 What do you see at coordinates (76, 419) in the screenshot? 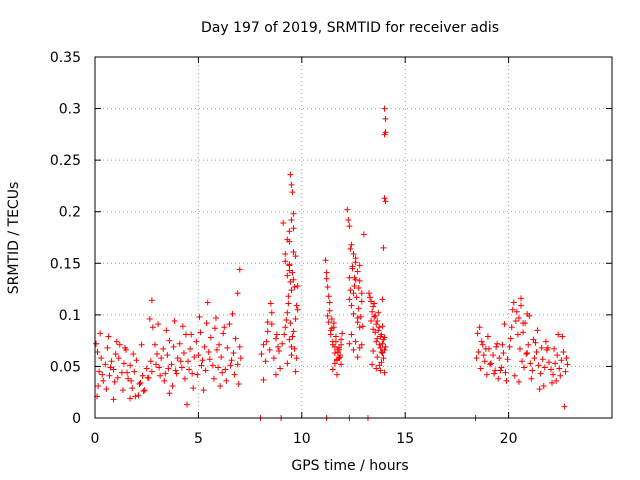
I see `y-tick-label: 0` at bounding box center [76, 419].